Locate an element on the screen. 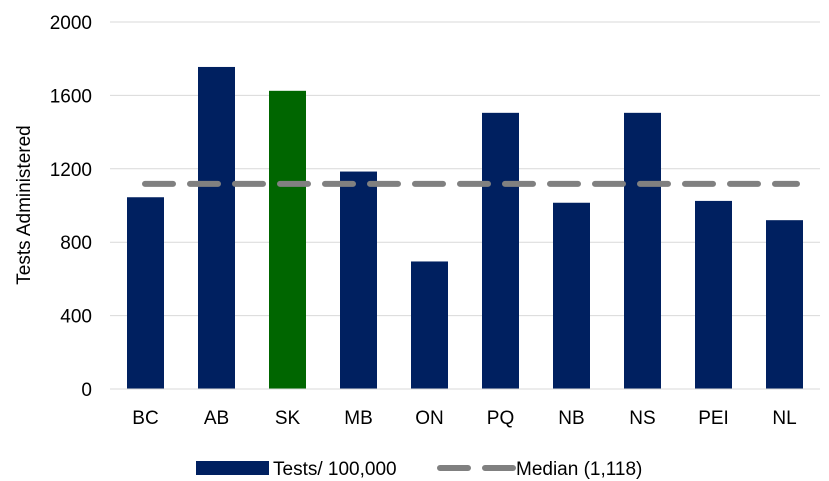  legend: Tests/ 100,000 Median (1,118) is located at coordinates (419, 469).